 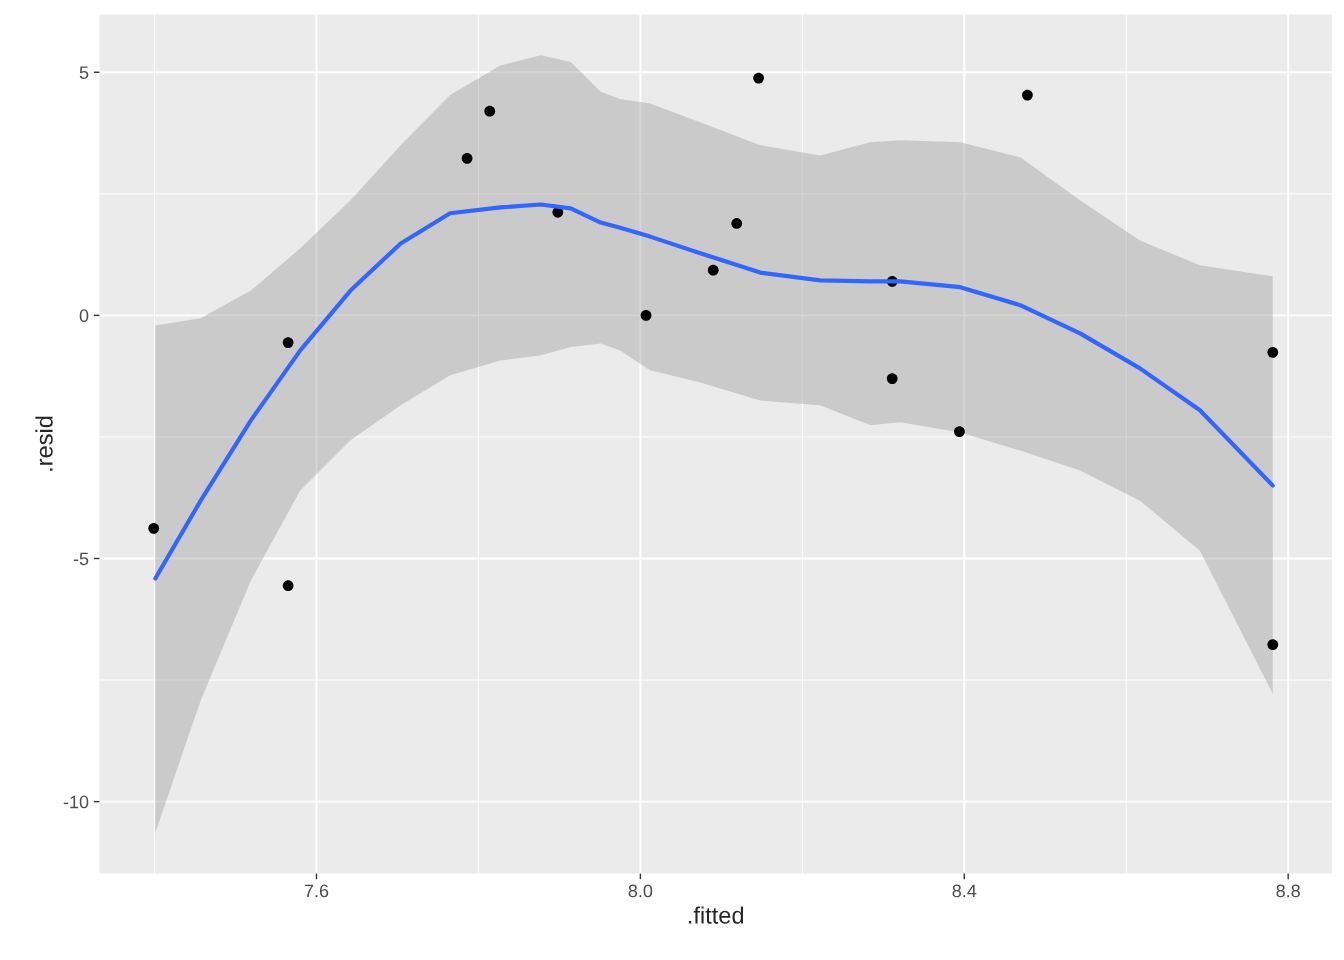 I want to click on x-tick-label: 7.6, so click(x=316, y=891).